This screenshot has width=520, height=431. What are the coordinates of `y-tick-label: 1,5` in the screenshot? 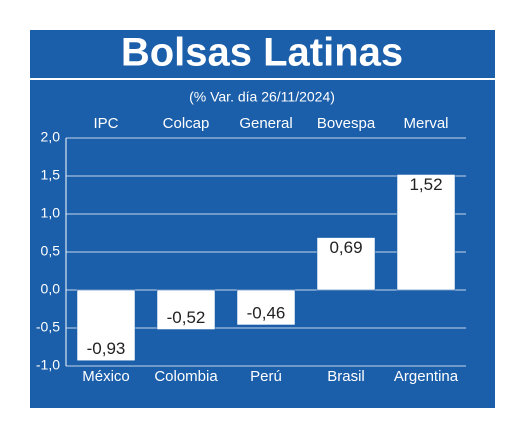 It's located at (51, 175).